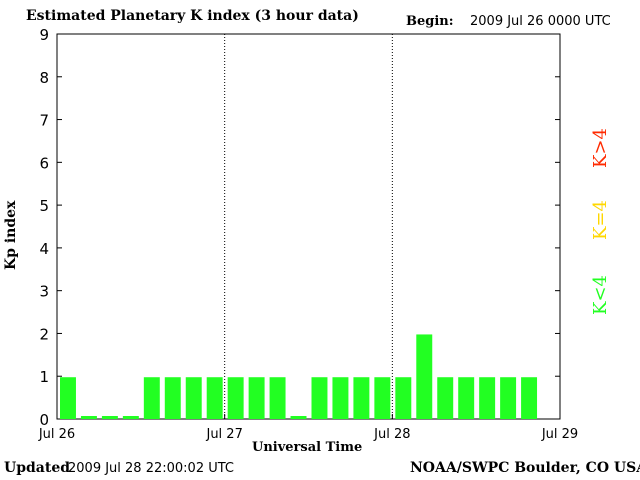  What do you see at coordinates (391, 434) in the screenshot?
I see `x-tick-label: Jul 28` at bounding box center [391, 434].